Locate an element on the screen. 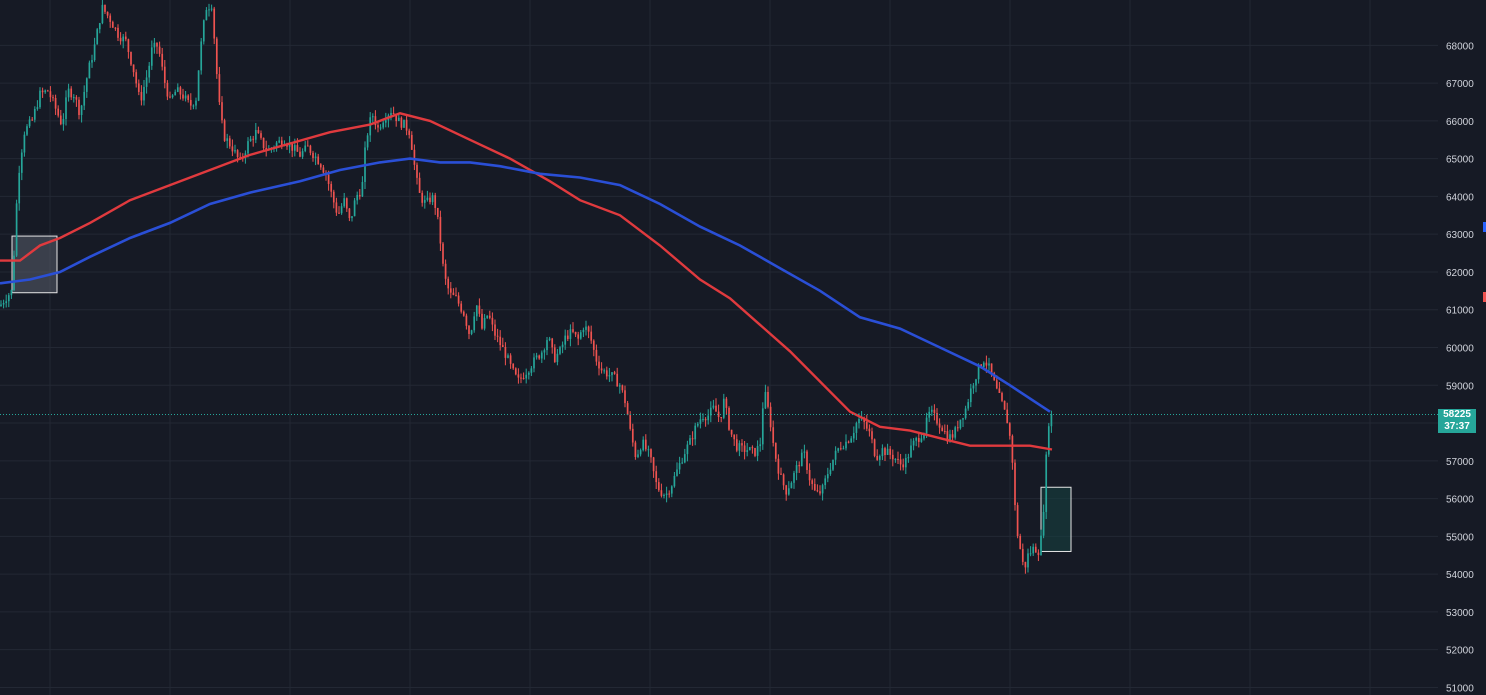  y-tick-label: 55000 is located at coordinates (1460, 537).